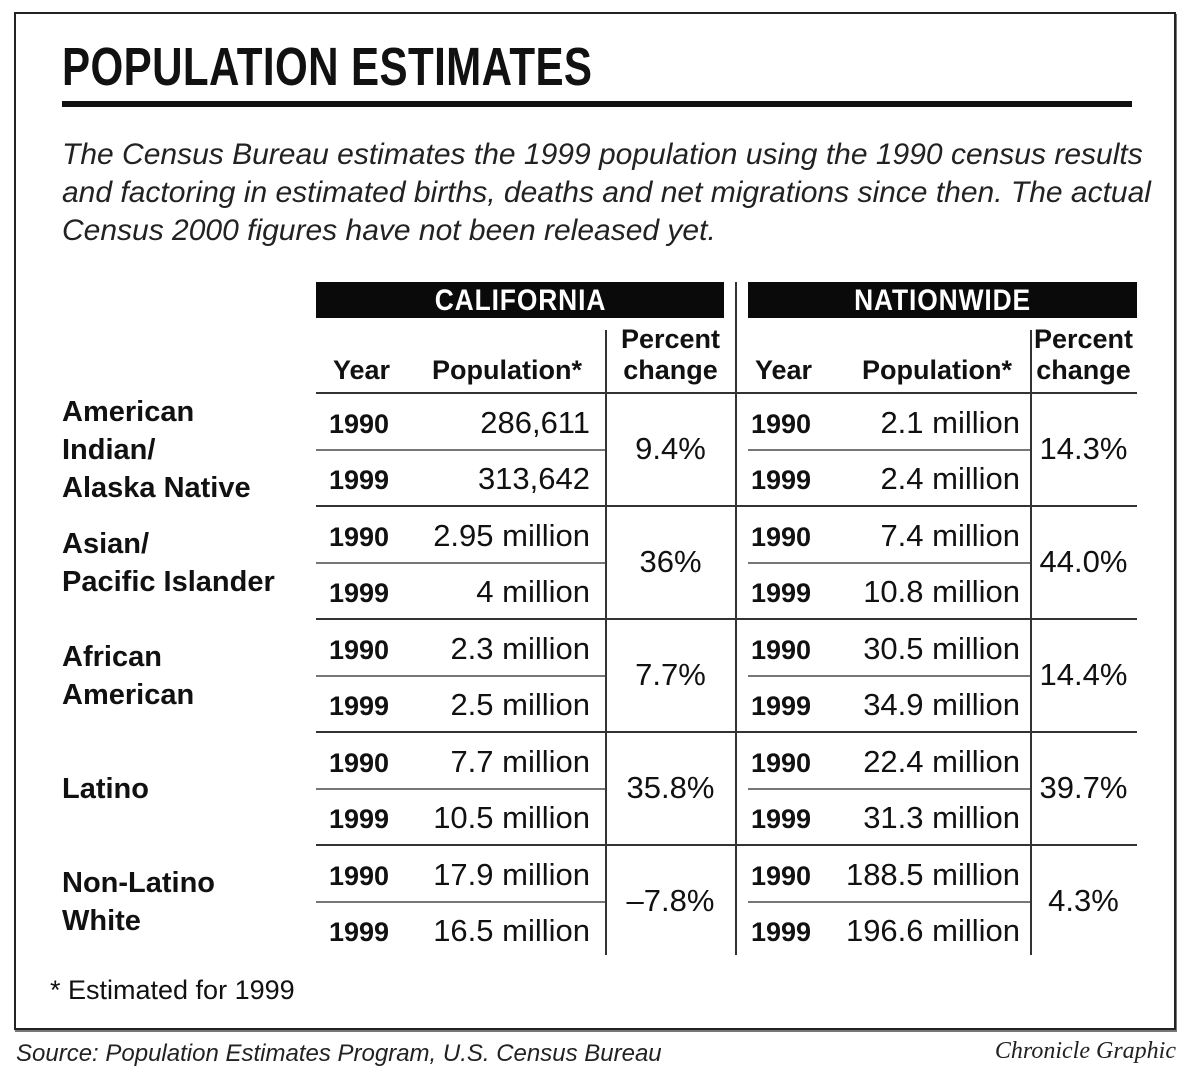 Image resolution: width=1200 pixels, height=1068 pixels. What do you see at coordinates (726, 393) in the screenshot?
I see `header-rule` at bounding box center [726, 393].